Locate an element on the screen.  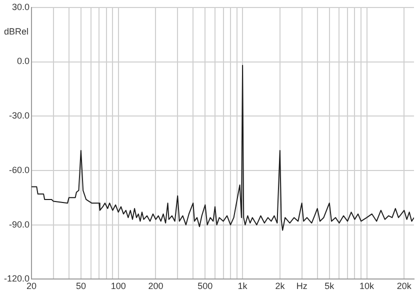
x-tick-label: 2k is located at coordinates (280, 286).